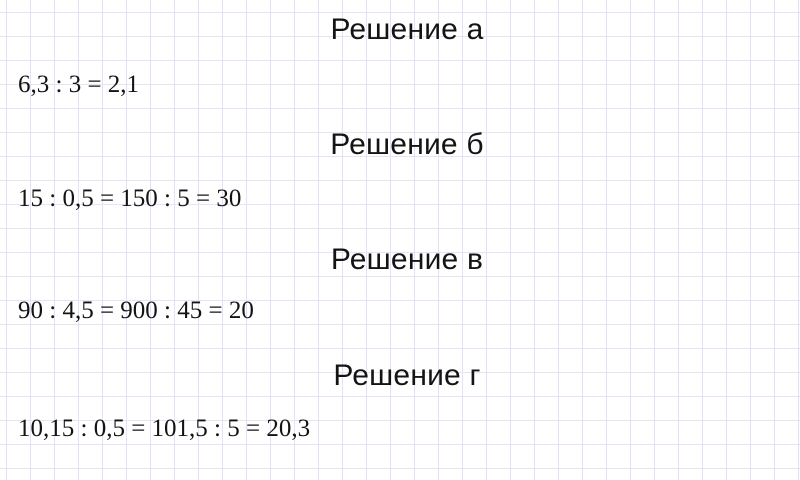  Describe the element at coordinates (407, 259) in the screenshot. I see `section-title-v: Решение в` at that location.